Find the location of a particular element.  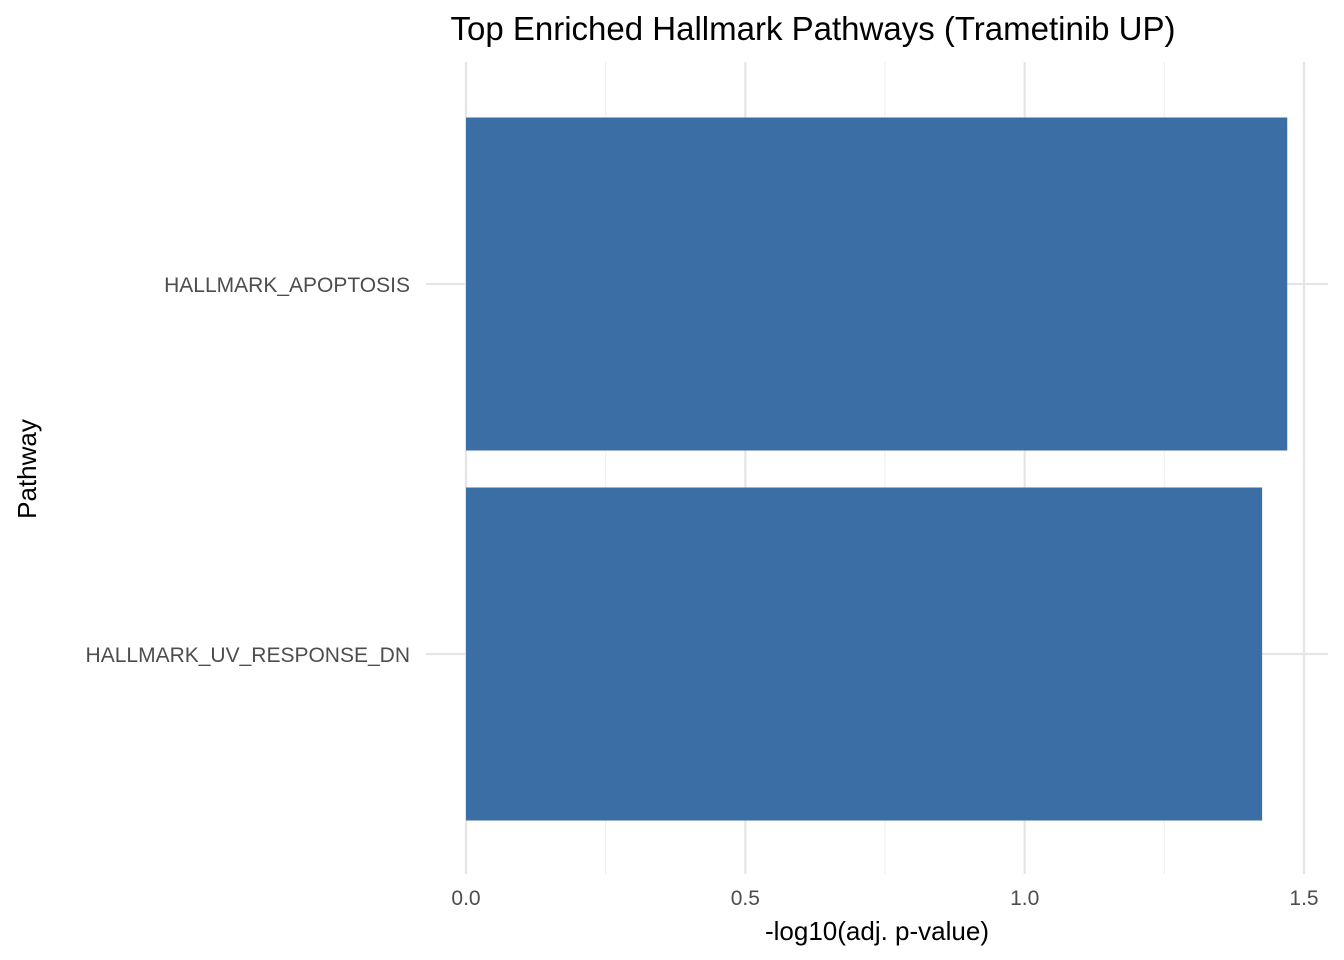

x-tick-label: 1.0 is located at coordinates (1024, 898).